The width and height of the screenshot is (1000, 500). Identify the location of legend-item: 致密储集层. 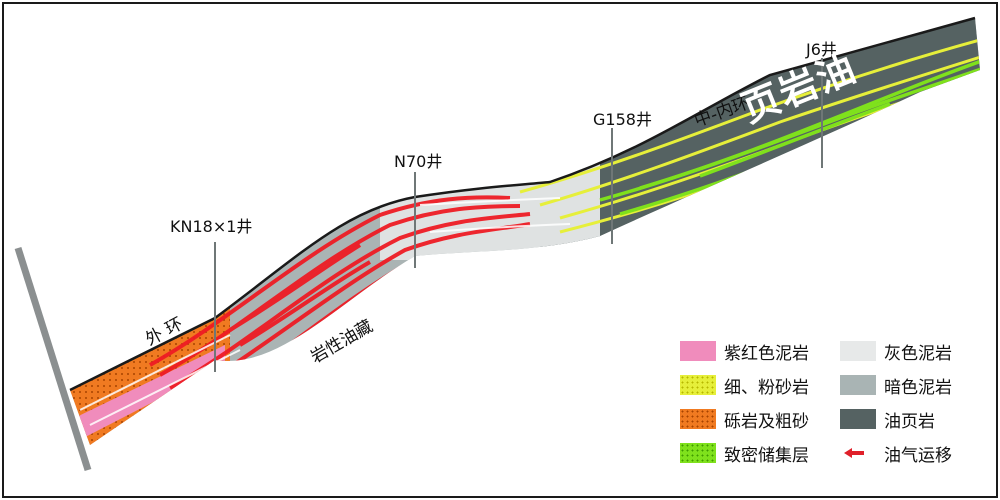
(744, 453).